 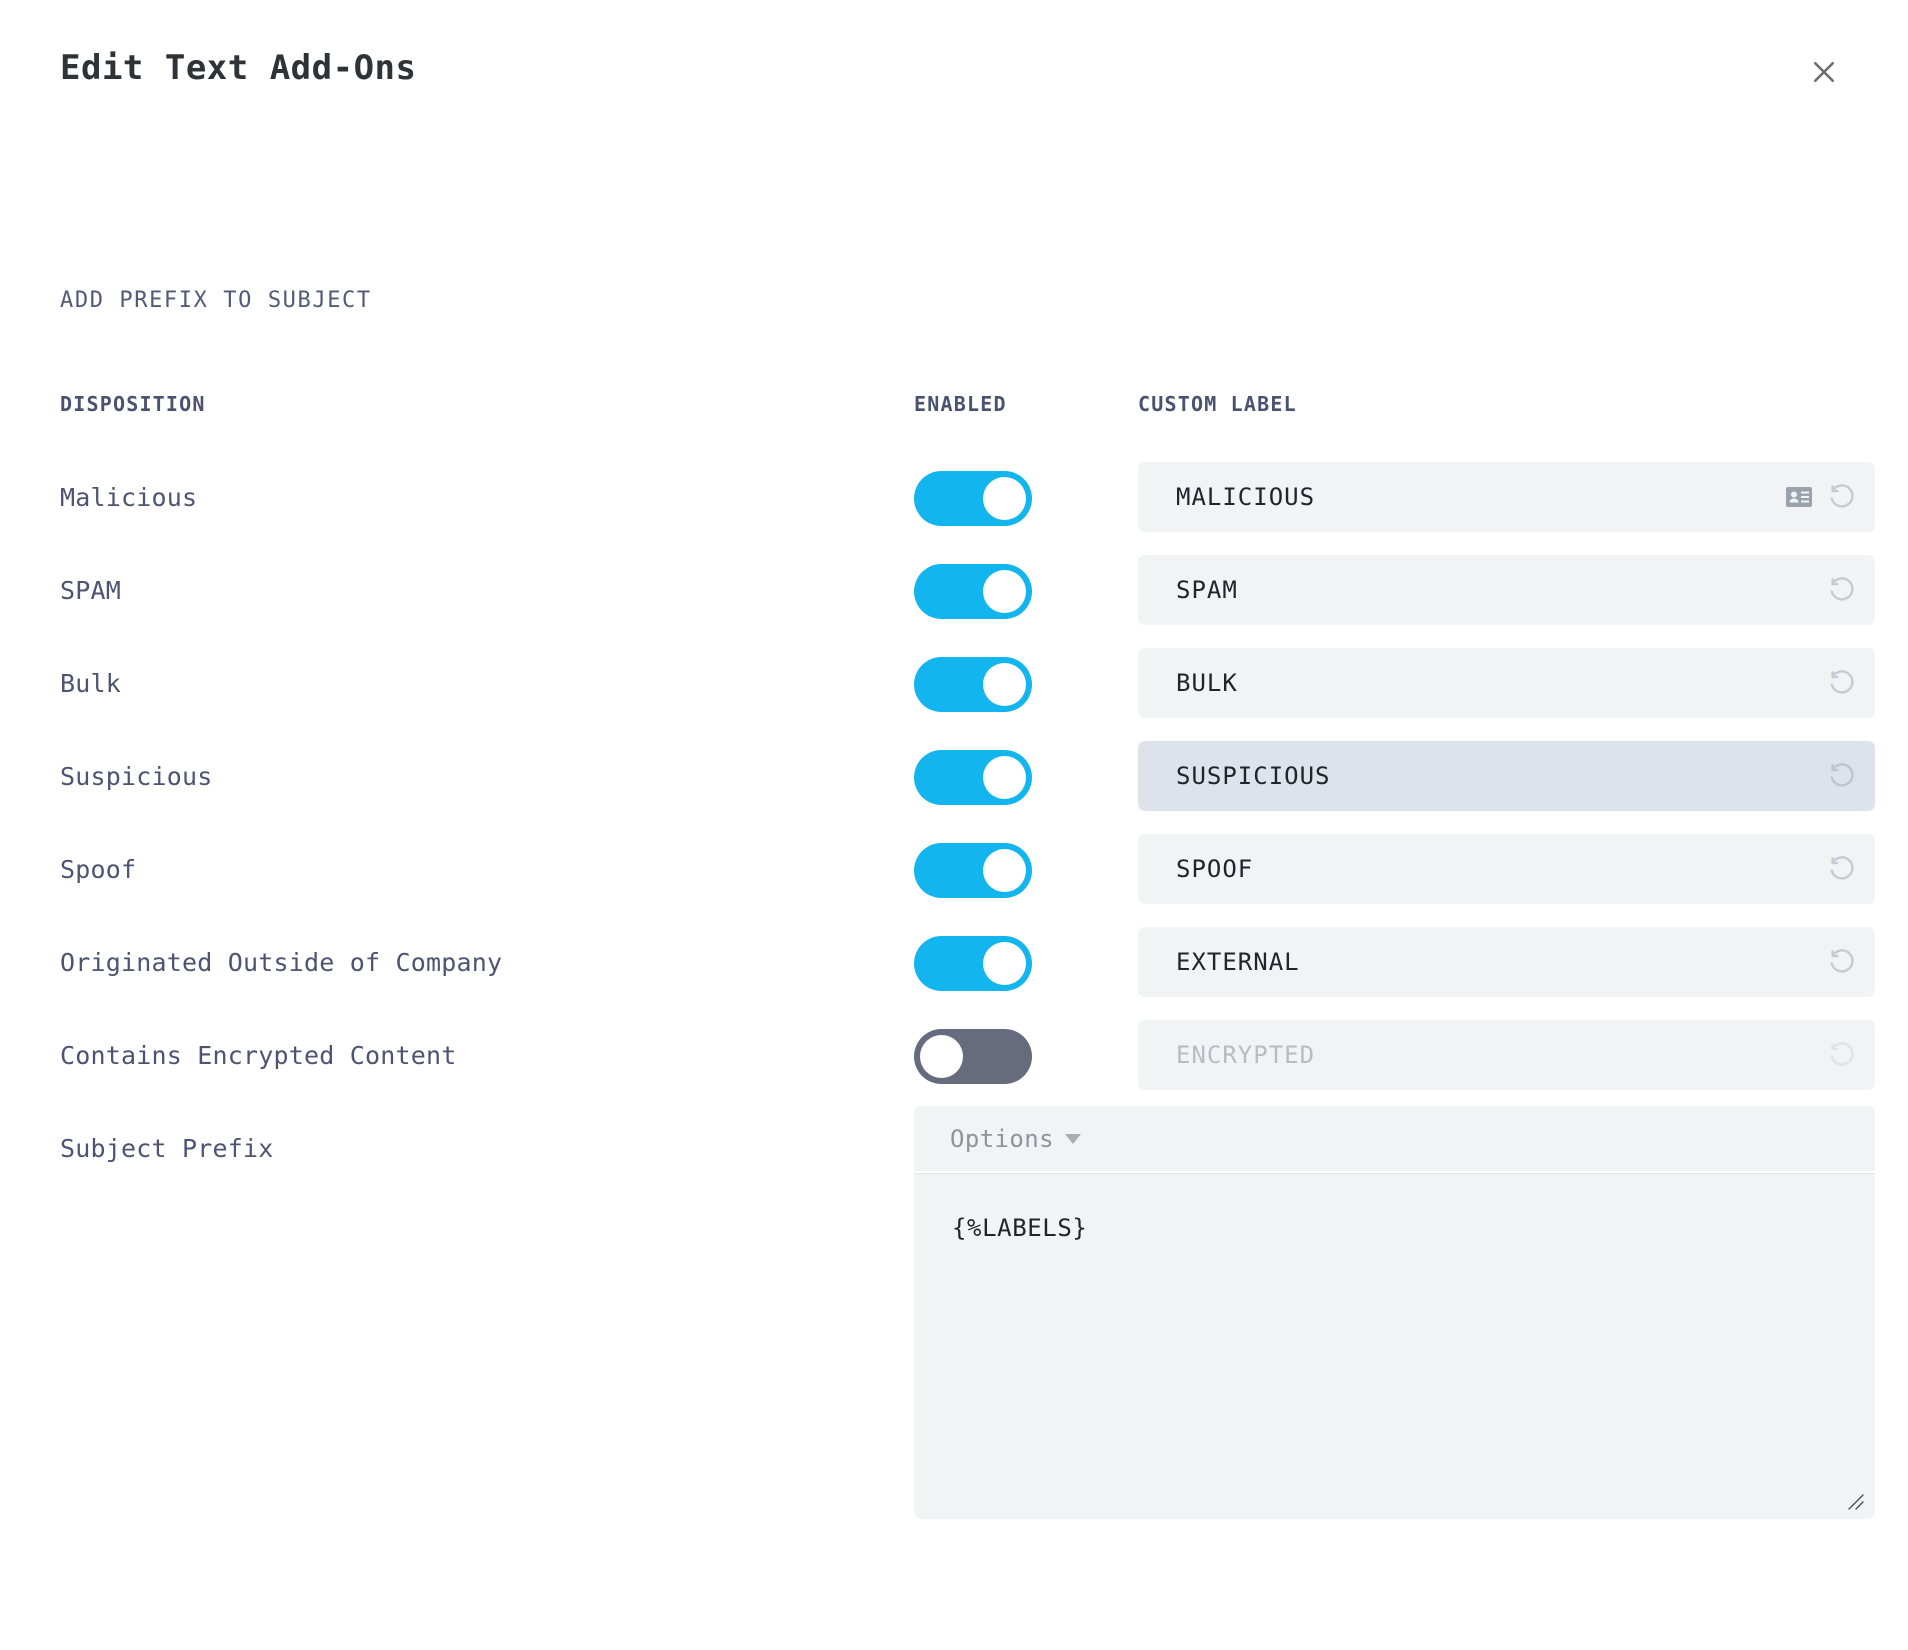 What do you see at coordinates (1506, 776) in the screenshot?
I see `custom-label-input: SUSPICIOUS` at bounding box center [1506, 776].